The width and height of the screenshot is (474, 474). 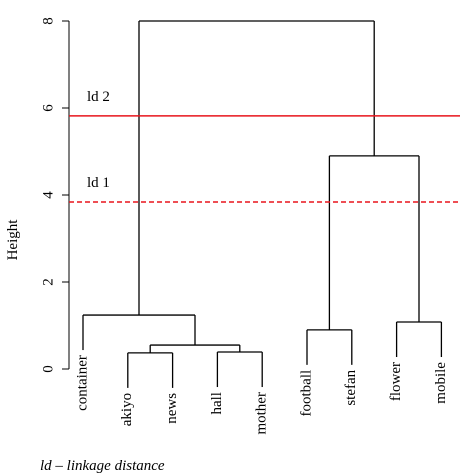 I want to click on leaf-label: mother, so click(x=262, y=413).